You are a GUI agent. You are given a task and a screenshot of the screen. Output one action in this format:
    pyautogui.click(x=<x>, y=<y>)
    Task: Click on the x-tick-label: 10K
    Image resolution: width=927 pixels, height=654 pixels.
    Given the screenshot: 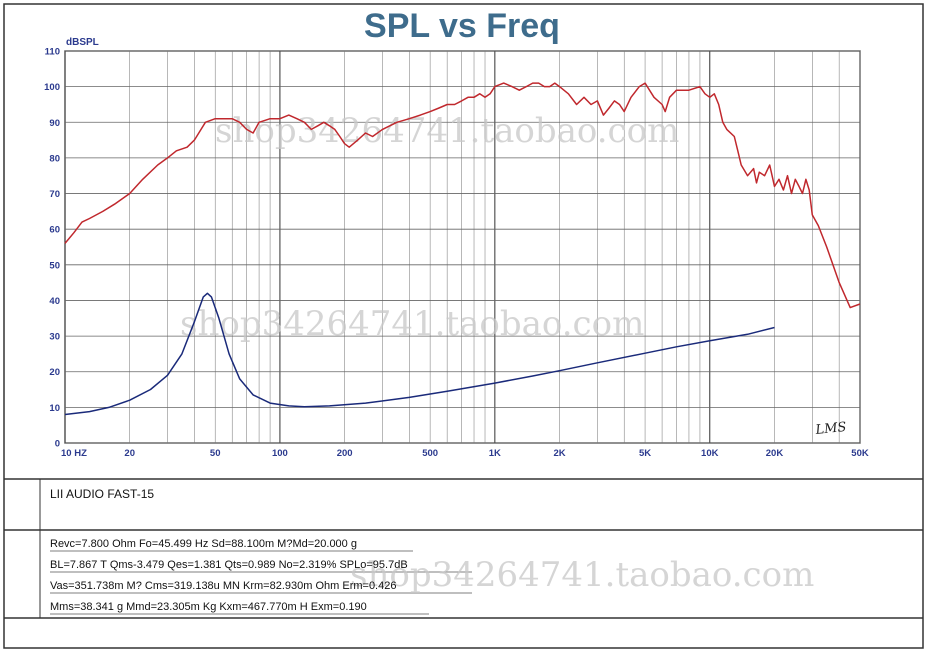 What is the action you would take?
    pyautogui.click(x=710, y=453)
    